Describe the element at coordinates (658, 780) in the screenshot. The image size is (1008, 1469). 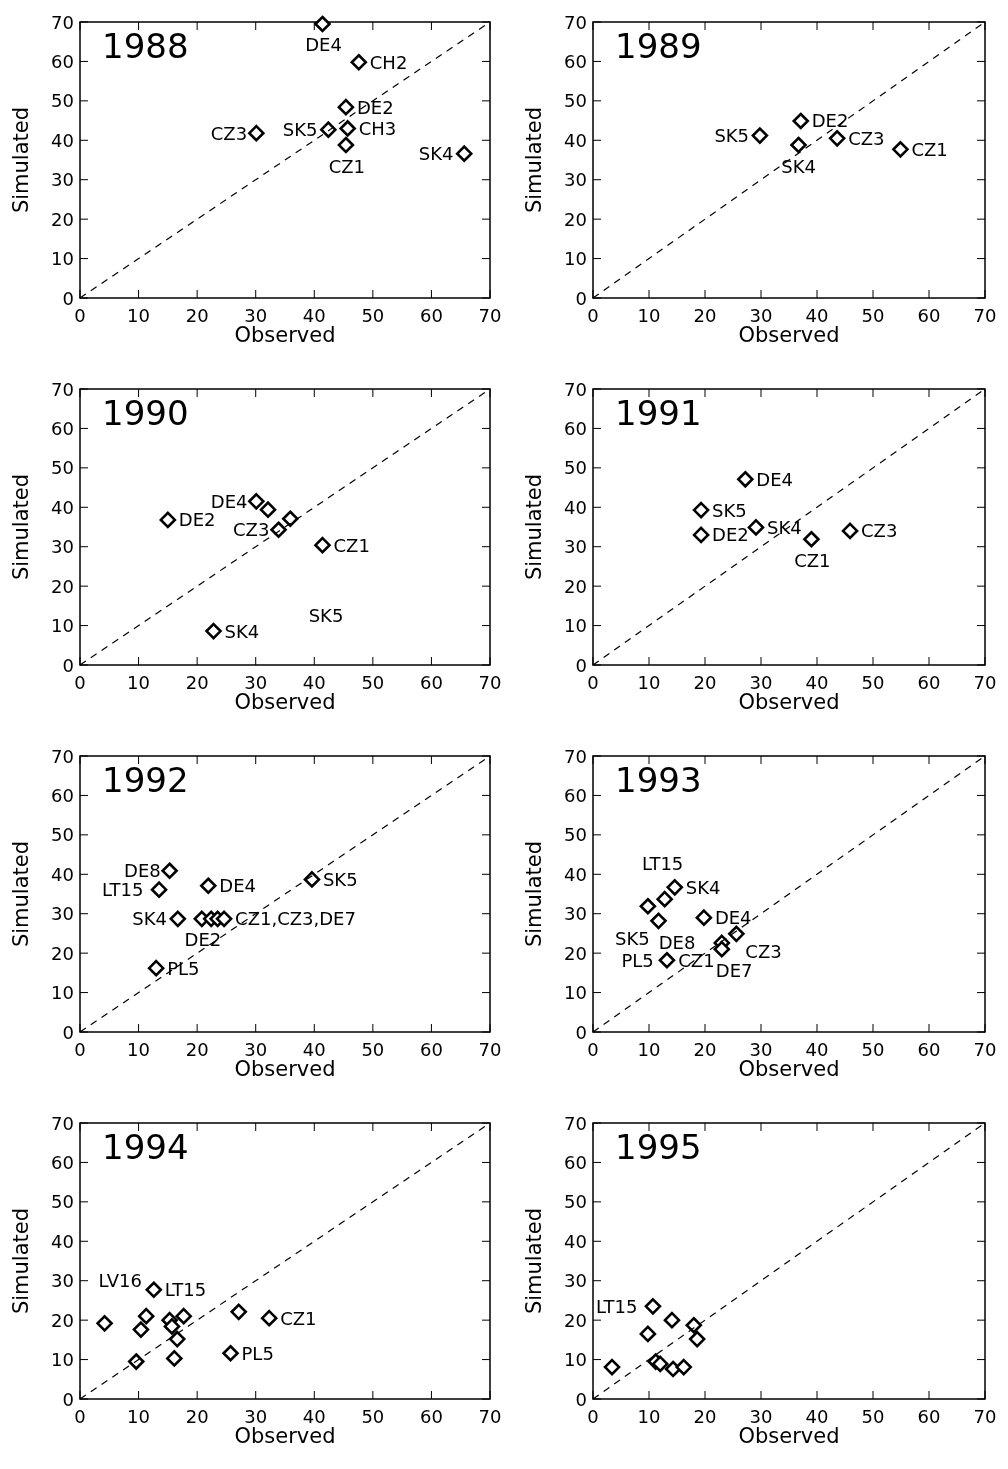
I see `chart-title: 1993` at that location.